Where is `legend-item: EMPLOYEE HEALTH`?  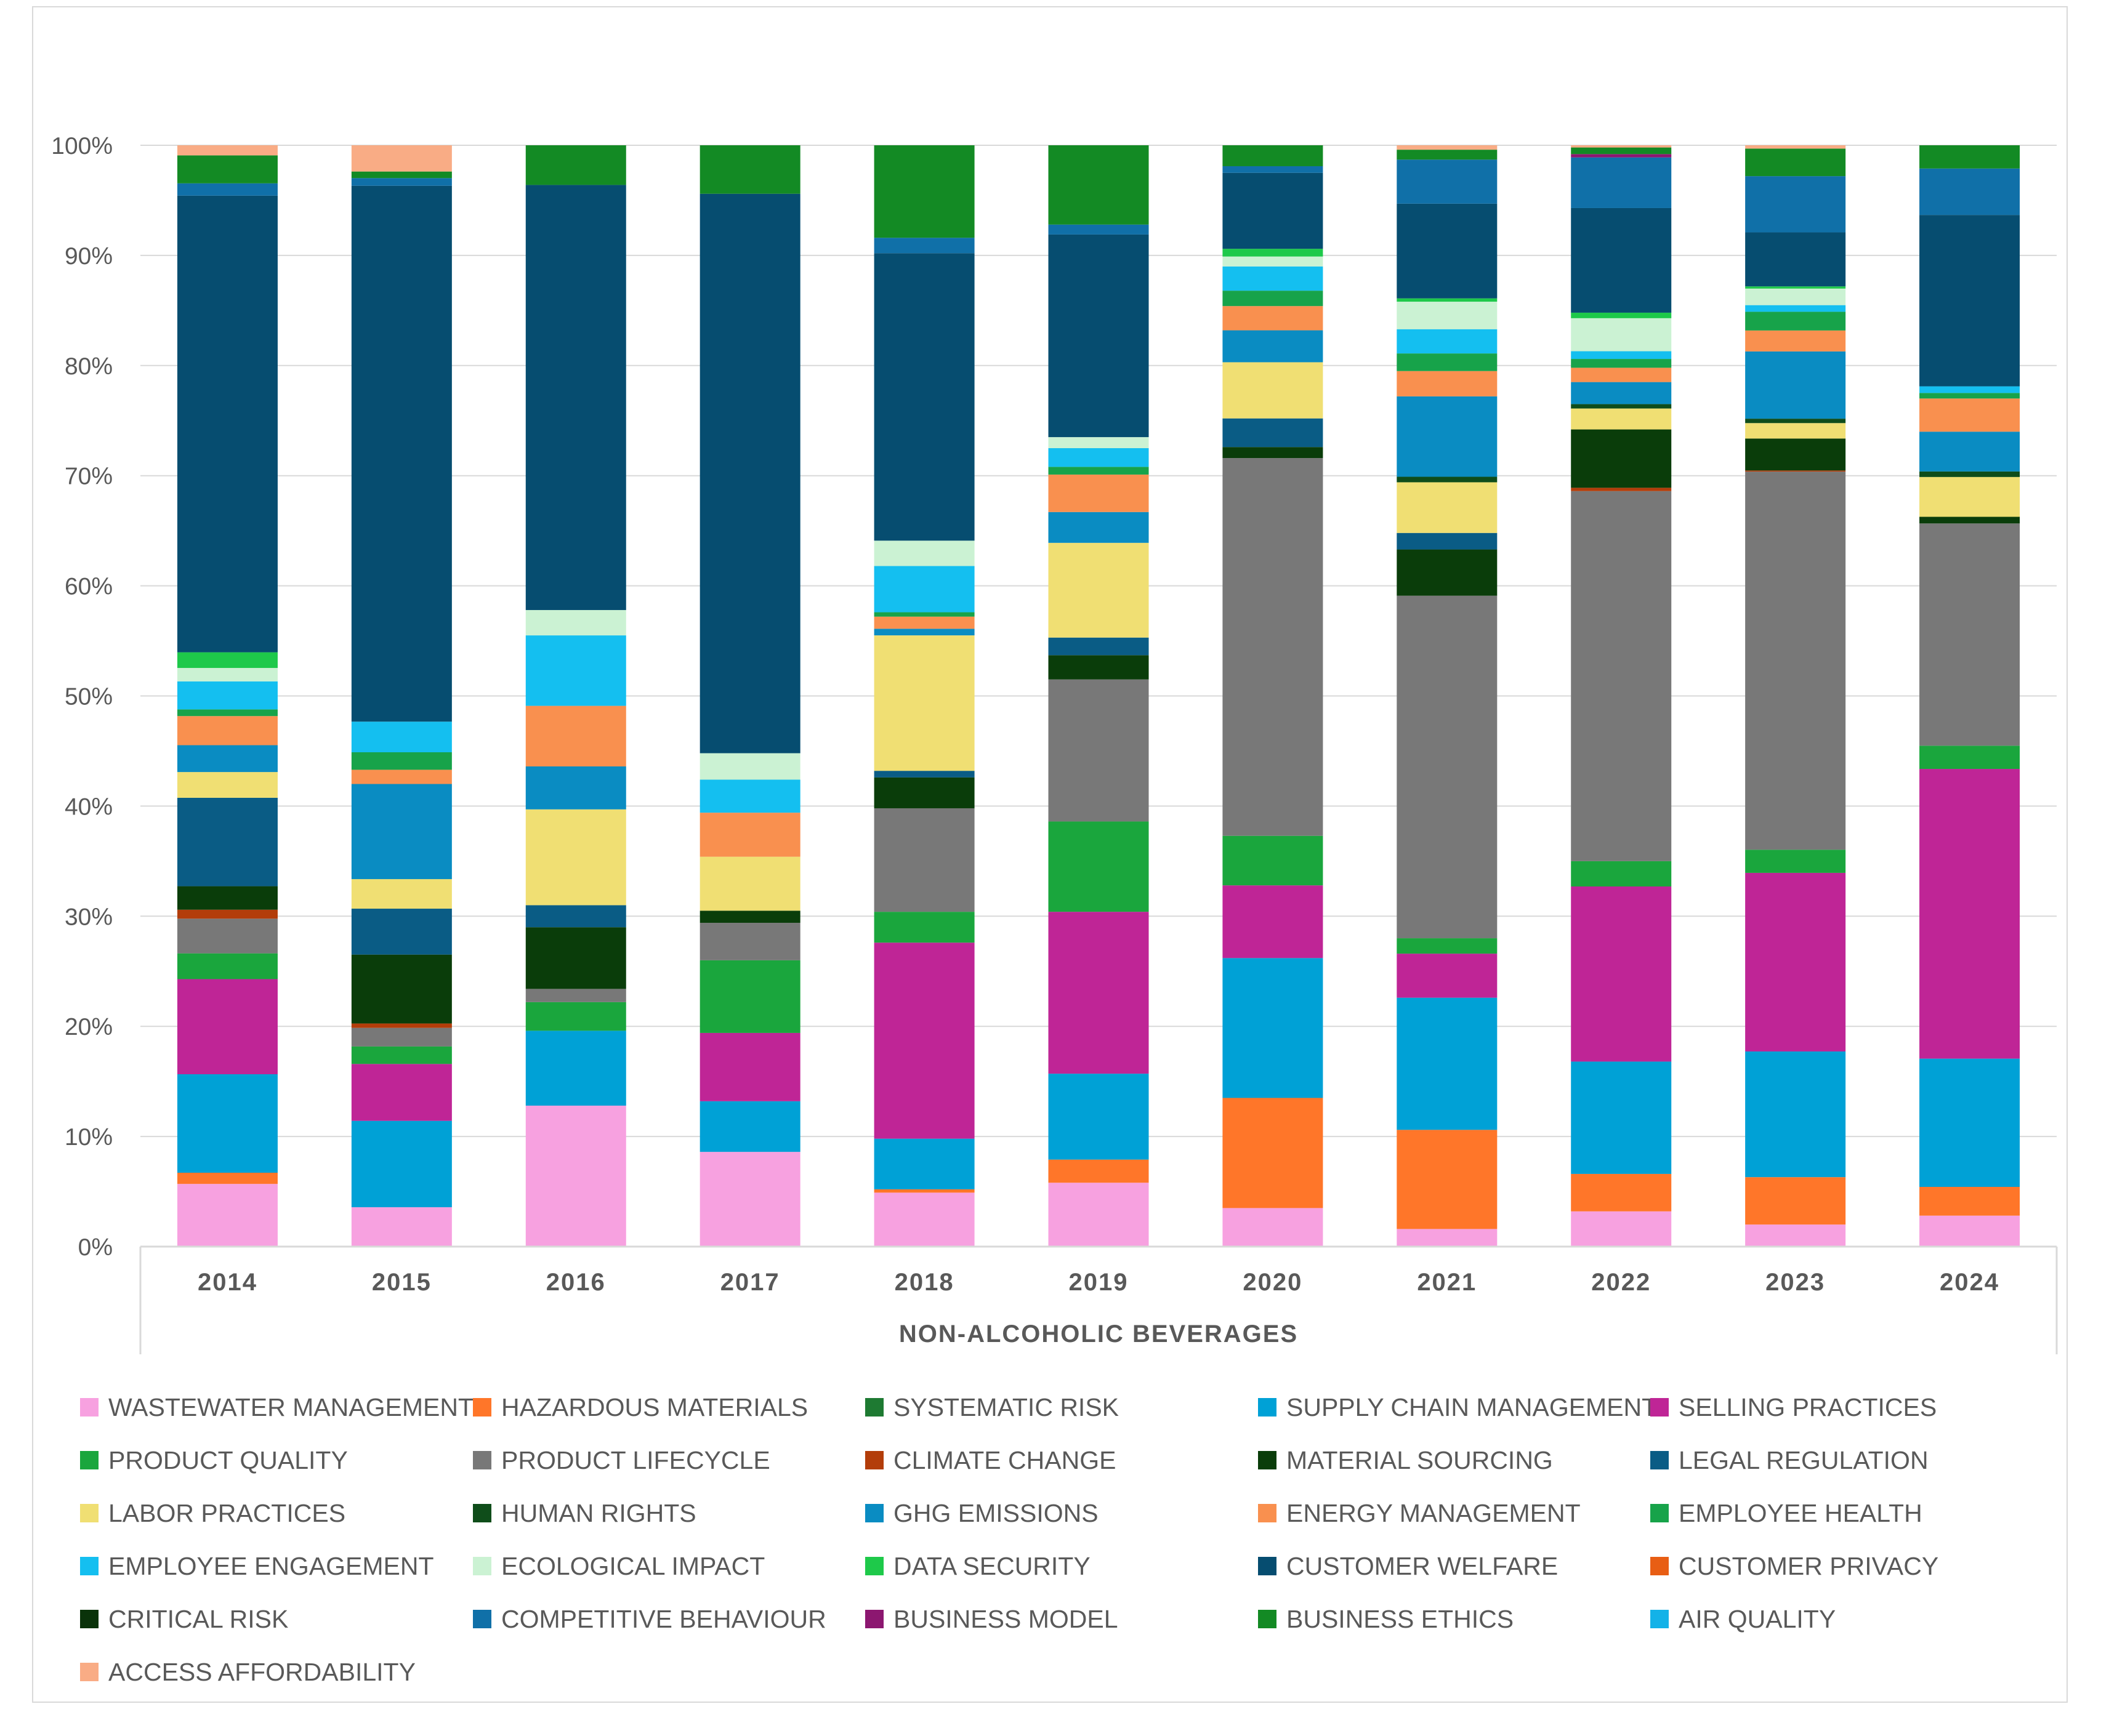
legend-item: EMPLOYEE HEALTH is located at coordinates (1786, 1513).